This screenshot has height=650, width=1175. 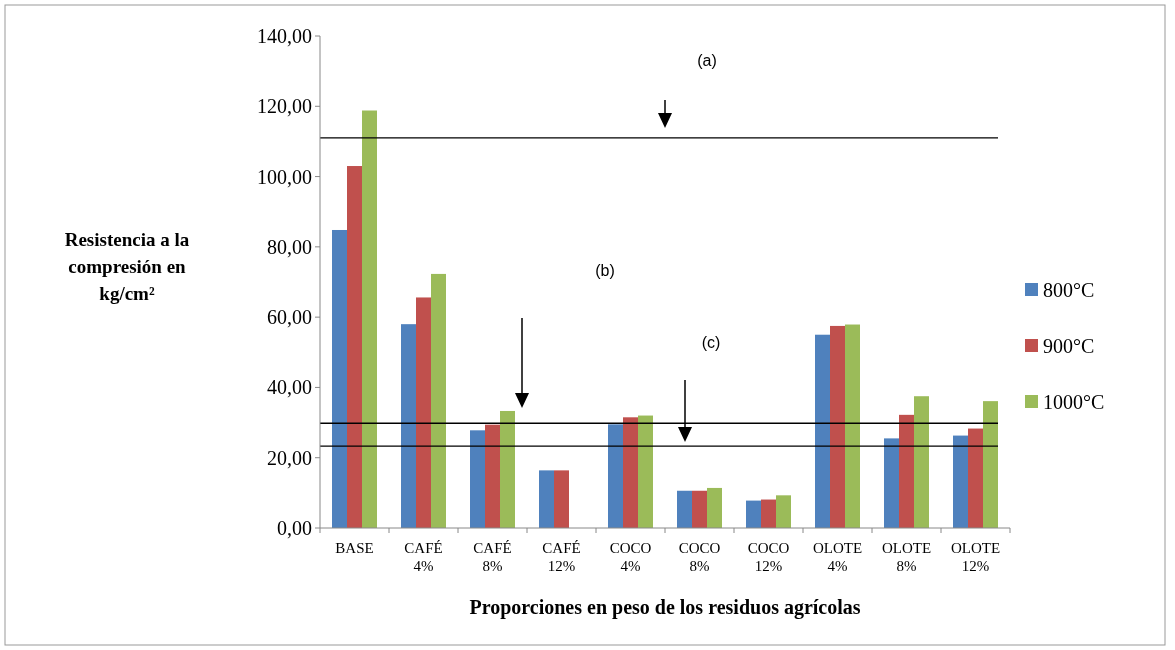 What do you see at coordinates (768, 557) in the screenshot?
I see `x-tick-label: COCO 12%` at bounding box center [768, 557].